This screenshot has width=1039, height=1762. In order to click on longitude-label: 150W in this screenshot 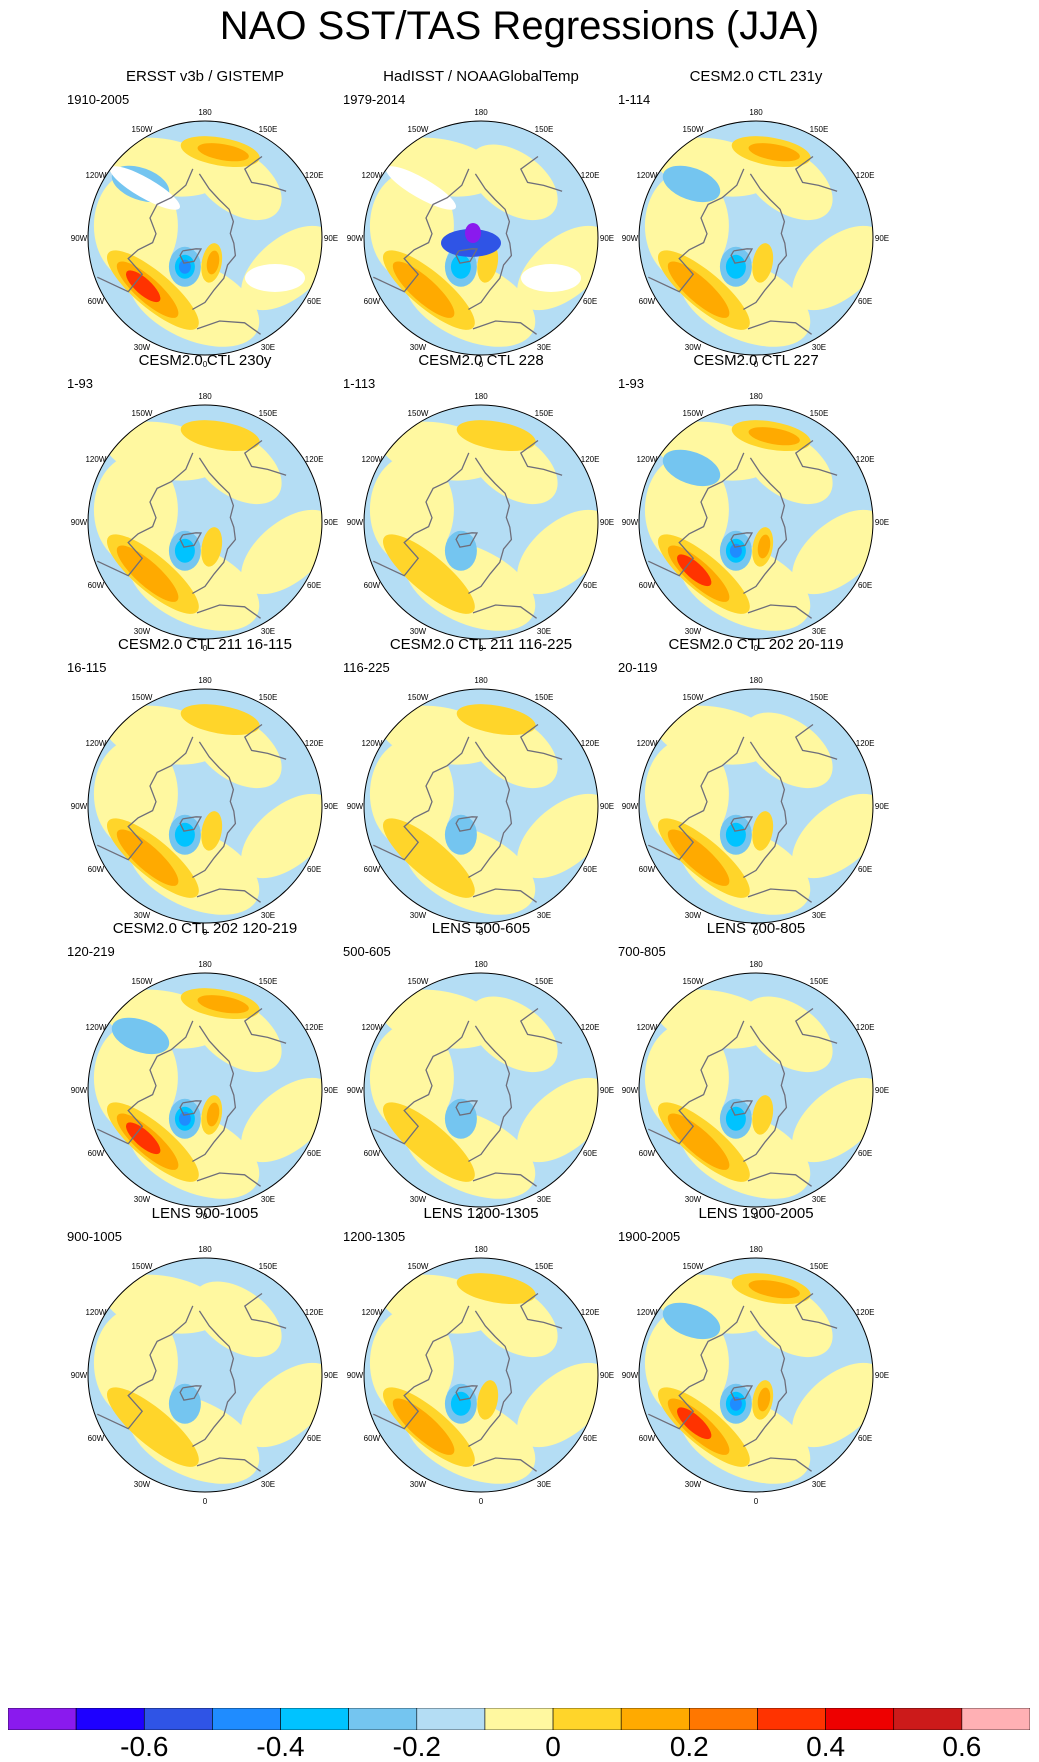, I will do `click(418, 1266)`.